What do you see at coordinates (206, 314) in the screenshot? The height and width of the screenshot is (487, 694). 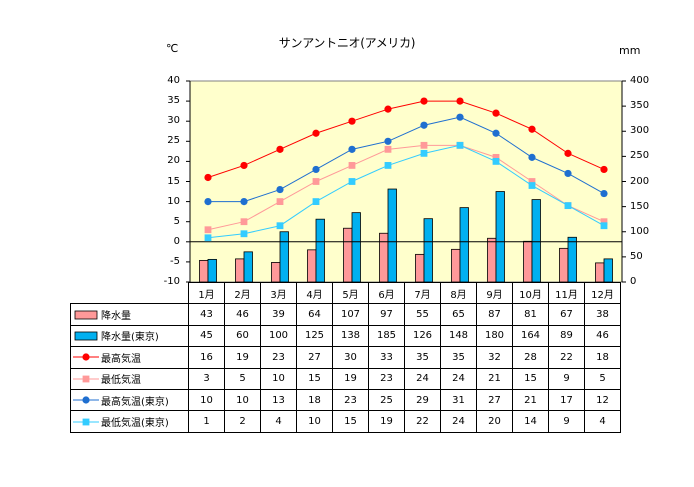 I see `table-cell: 43` at bounding box center [206, 314].